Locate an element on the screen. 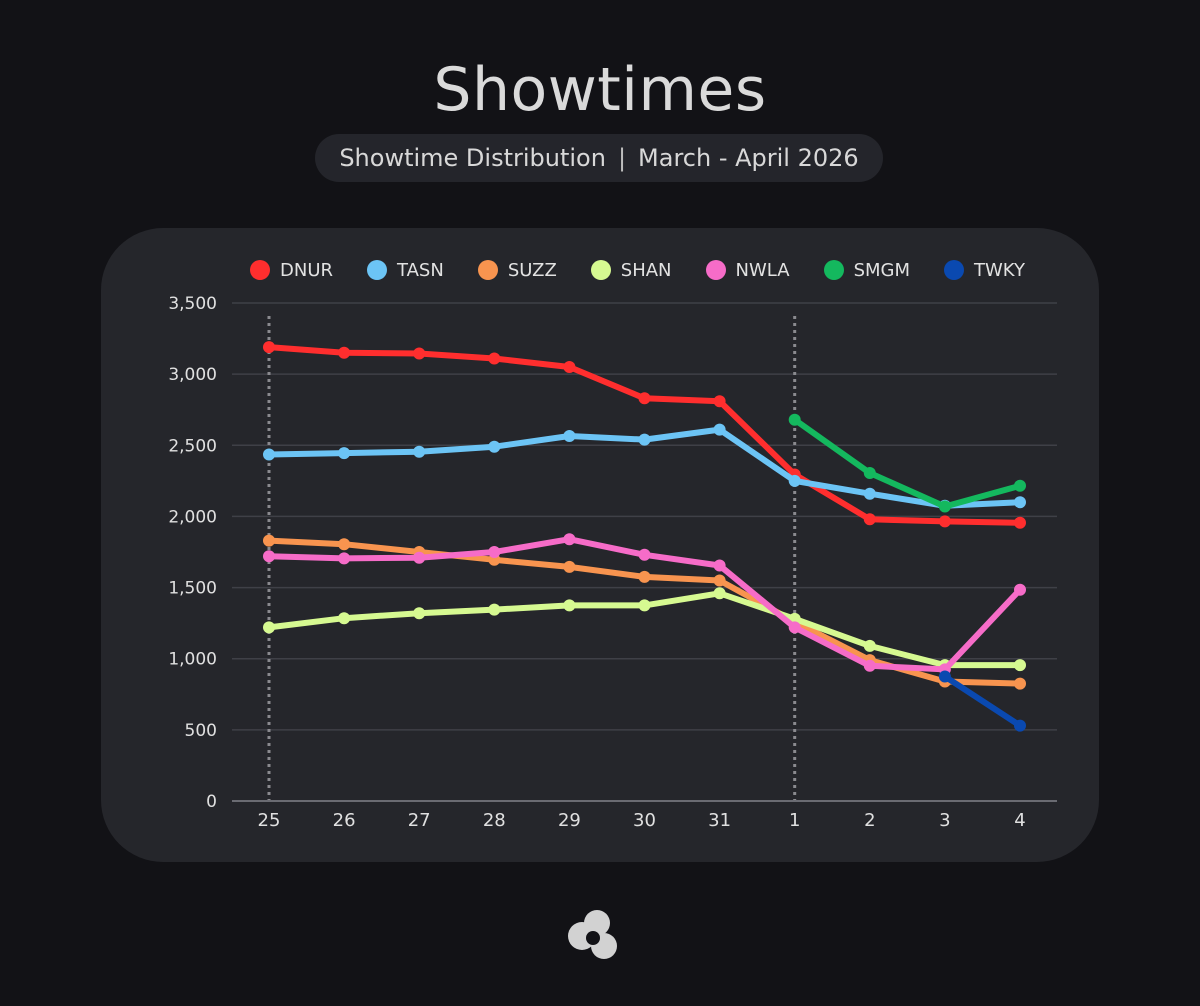 Image resolution: width=1200 pixels, height=1006 pixels. legend-label: NWLA is located at coordinates (762, 270).